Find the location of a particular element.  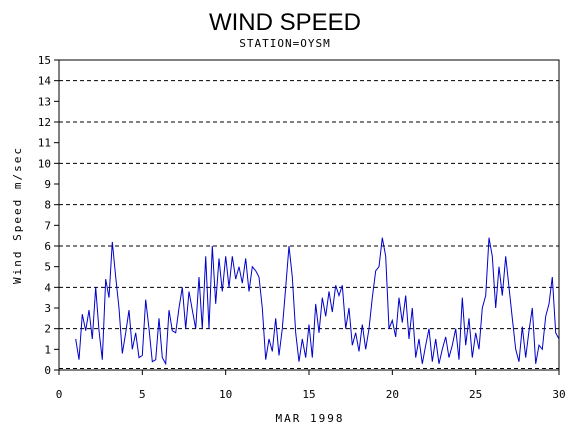

y-tick-label: 14 is located at coordinates (45, 81).